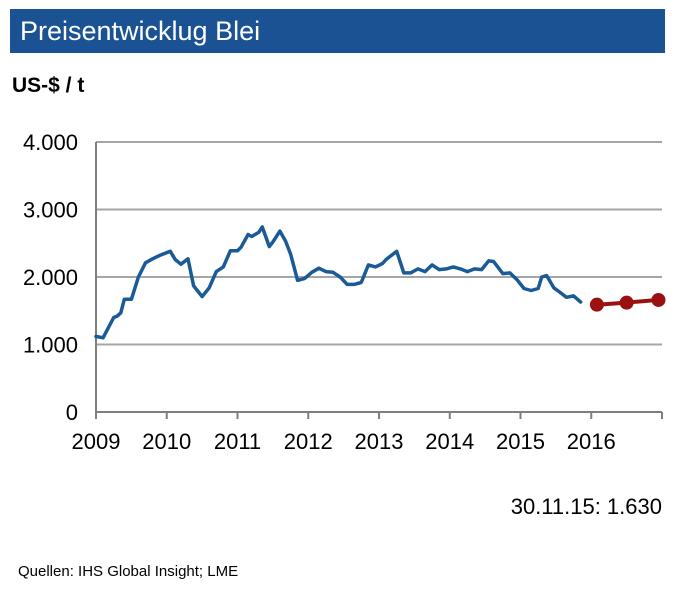  I want to click on sources-note: Quellen: IHS Global Insight; LME, so click(128, 571).